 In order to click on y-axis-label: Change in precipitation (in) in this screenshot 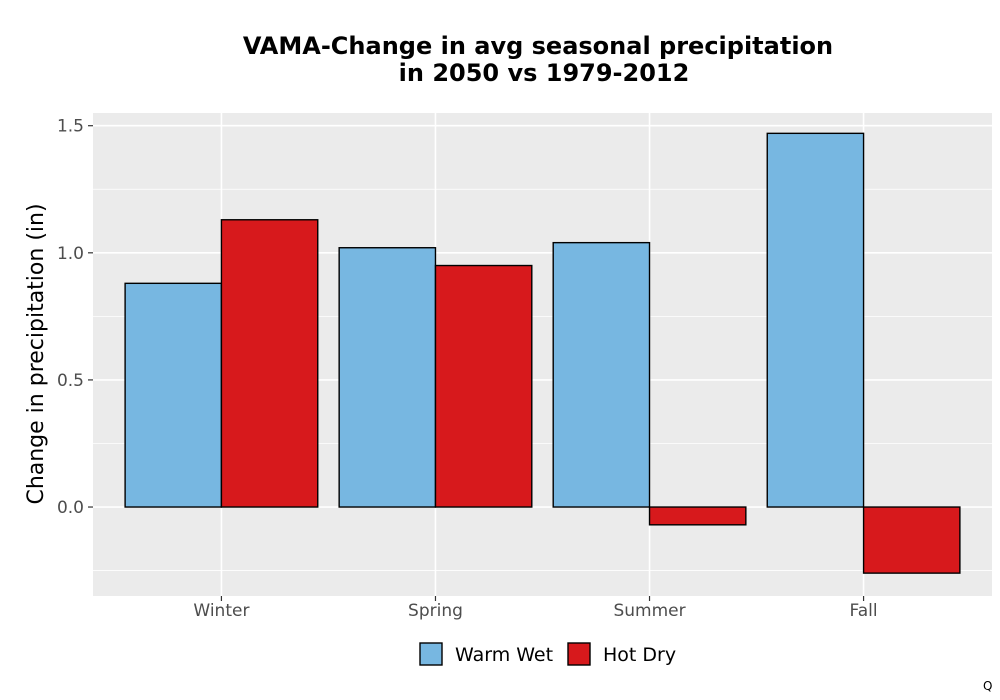, I will do `click(36, 353)`.